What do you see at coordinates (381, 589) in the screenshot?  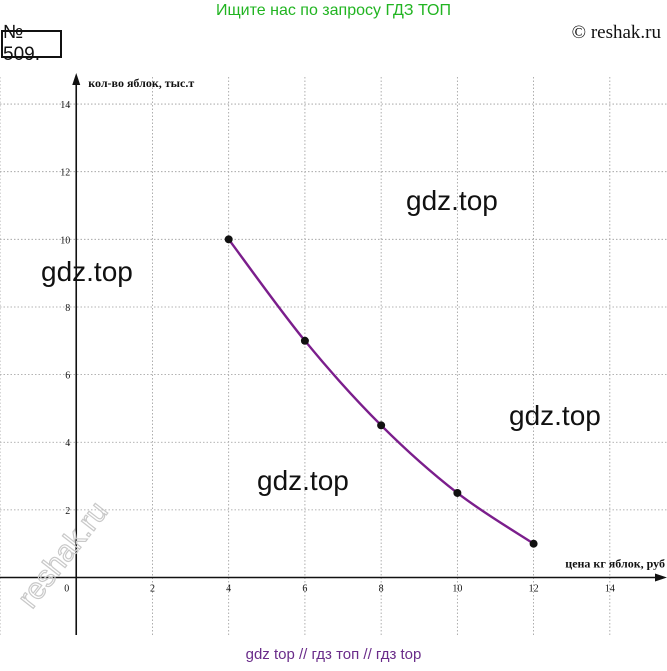 I see `x-tick-label: 8` at bounding box center [381, 589].